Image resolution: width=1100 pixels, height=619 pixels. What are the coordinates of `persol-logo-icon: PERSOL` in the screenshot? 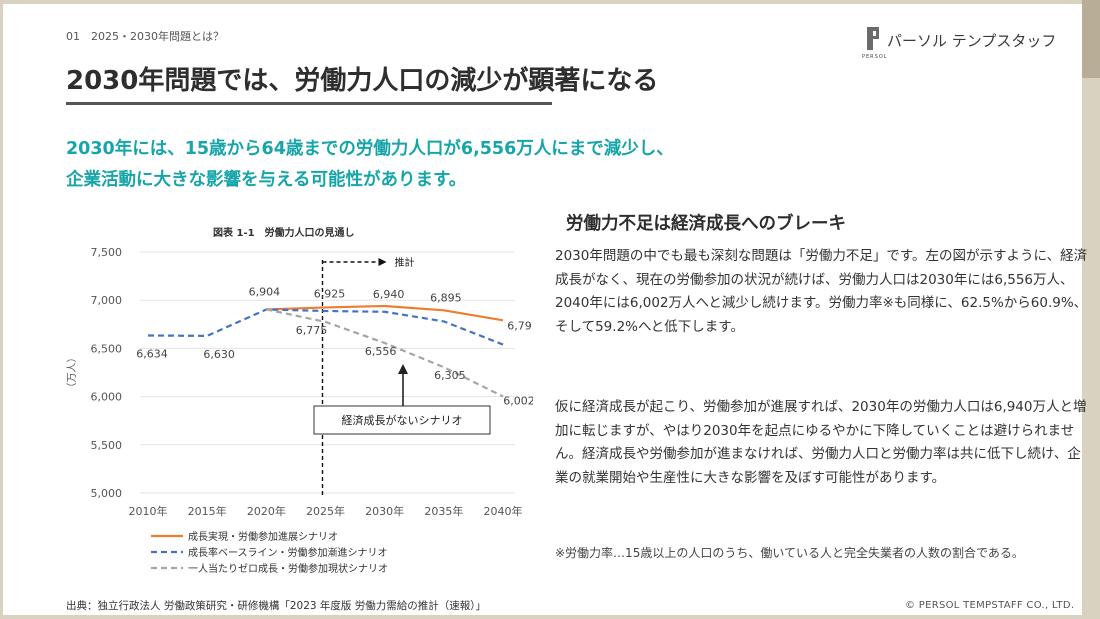 It's located at (874, 43).